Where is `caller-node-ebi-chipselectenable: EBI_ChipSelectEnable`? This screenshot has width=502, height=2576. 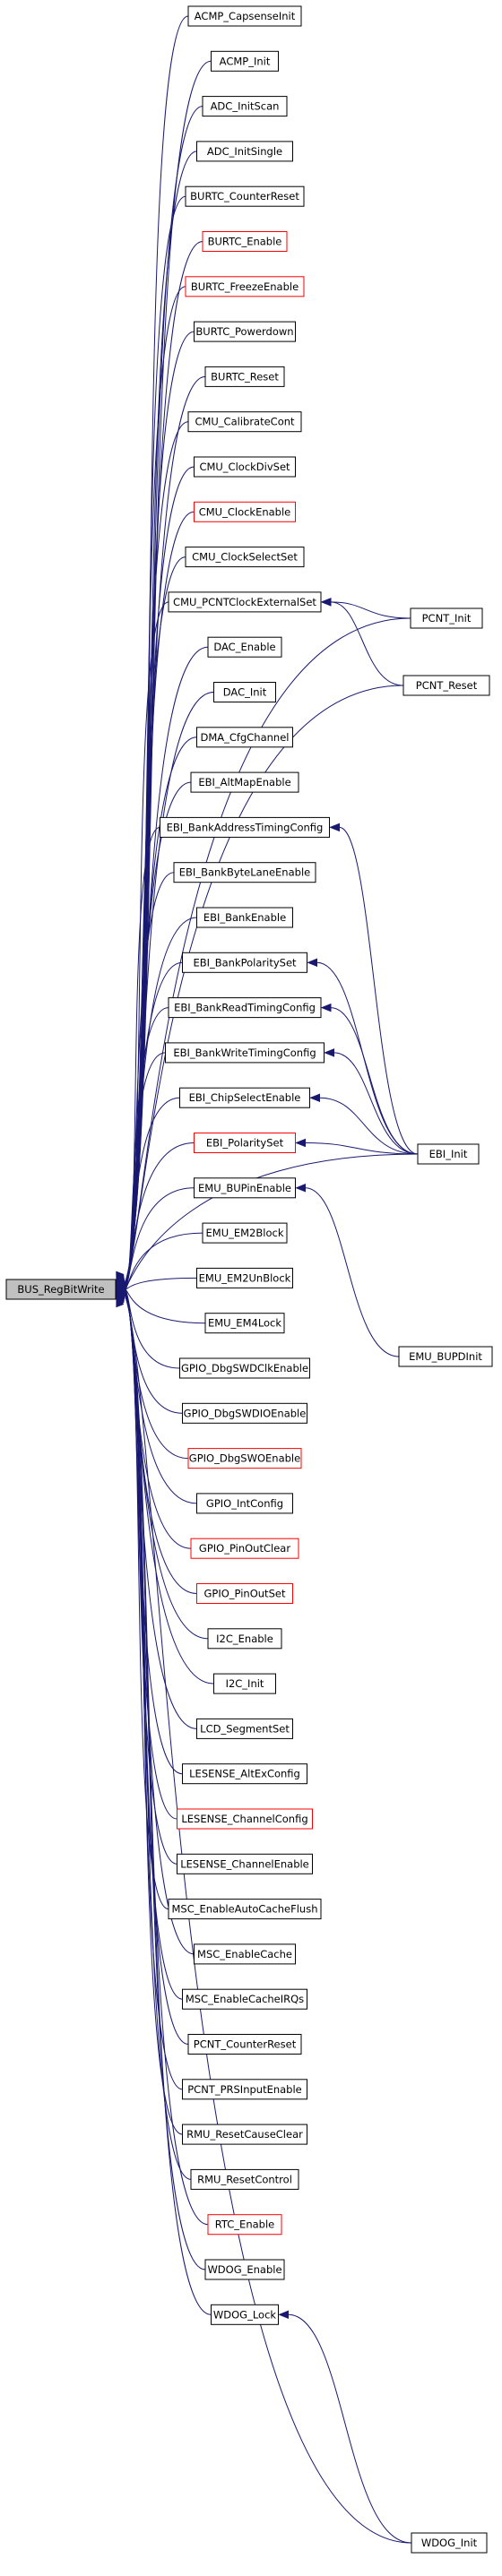 caller-node-ebi-chipselectenable: EBI_ChipSelectEnable is located at coordinates (244, 1097).